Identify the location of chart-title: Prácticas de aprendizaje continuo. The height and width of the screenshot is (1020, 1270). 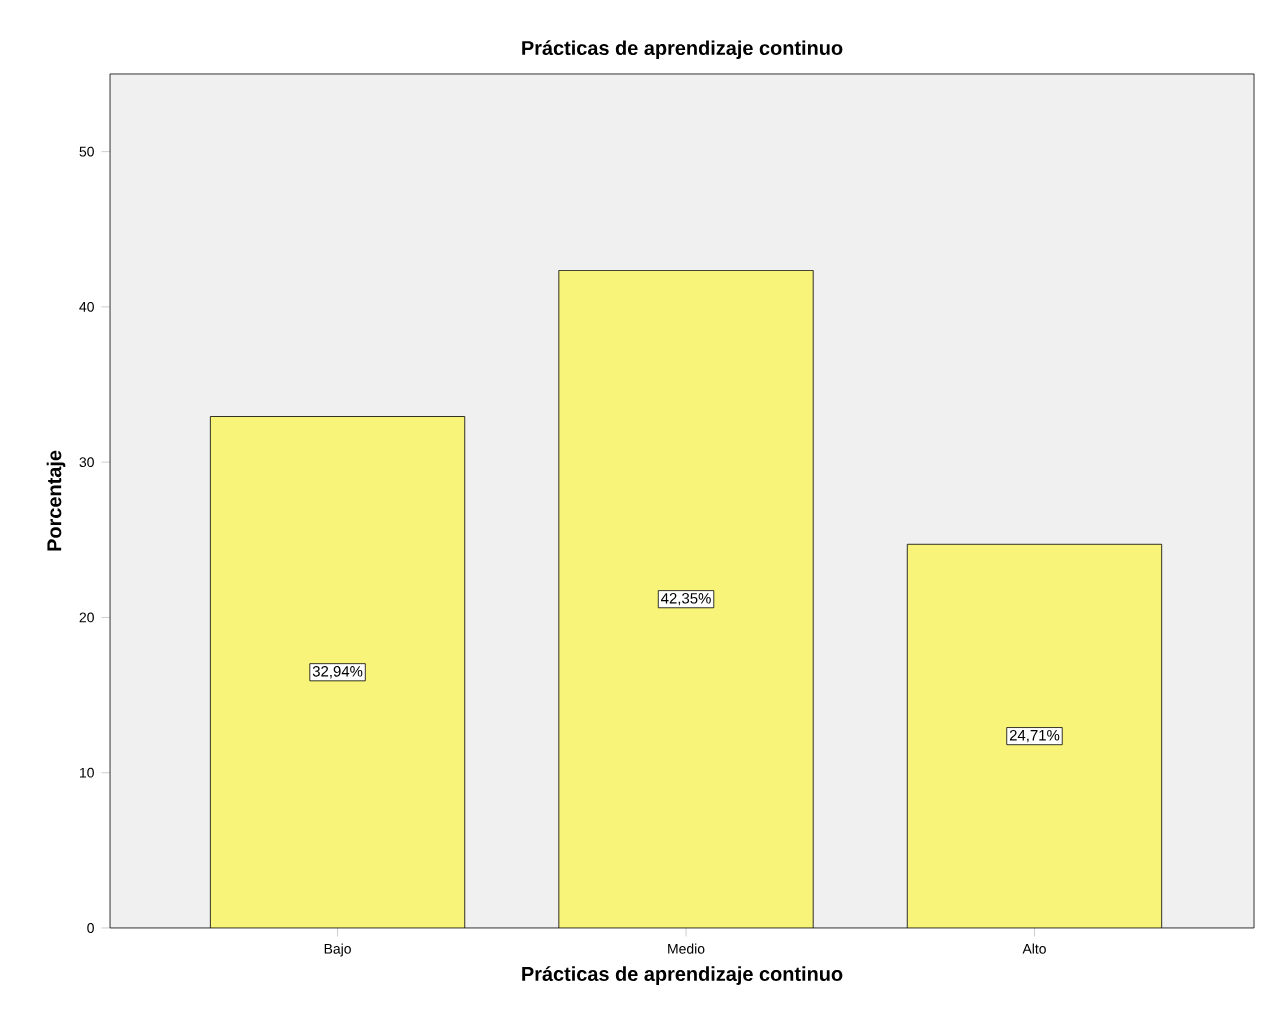
(682, 49).